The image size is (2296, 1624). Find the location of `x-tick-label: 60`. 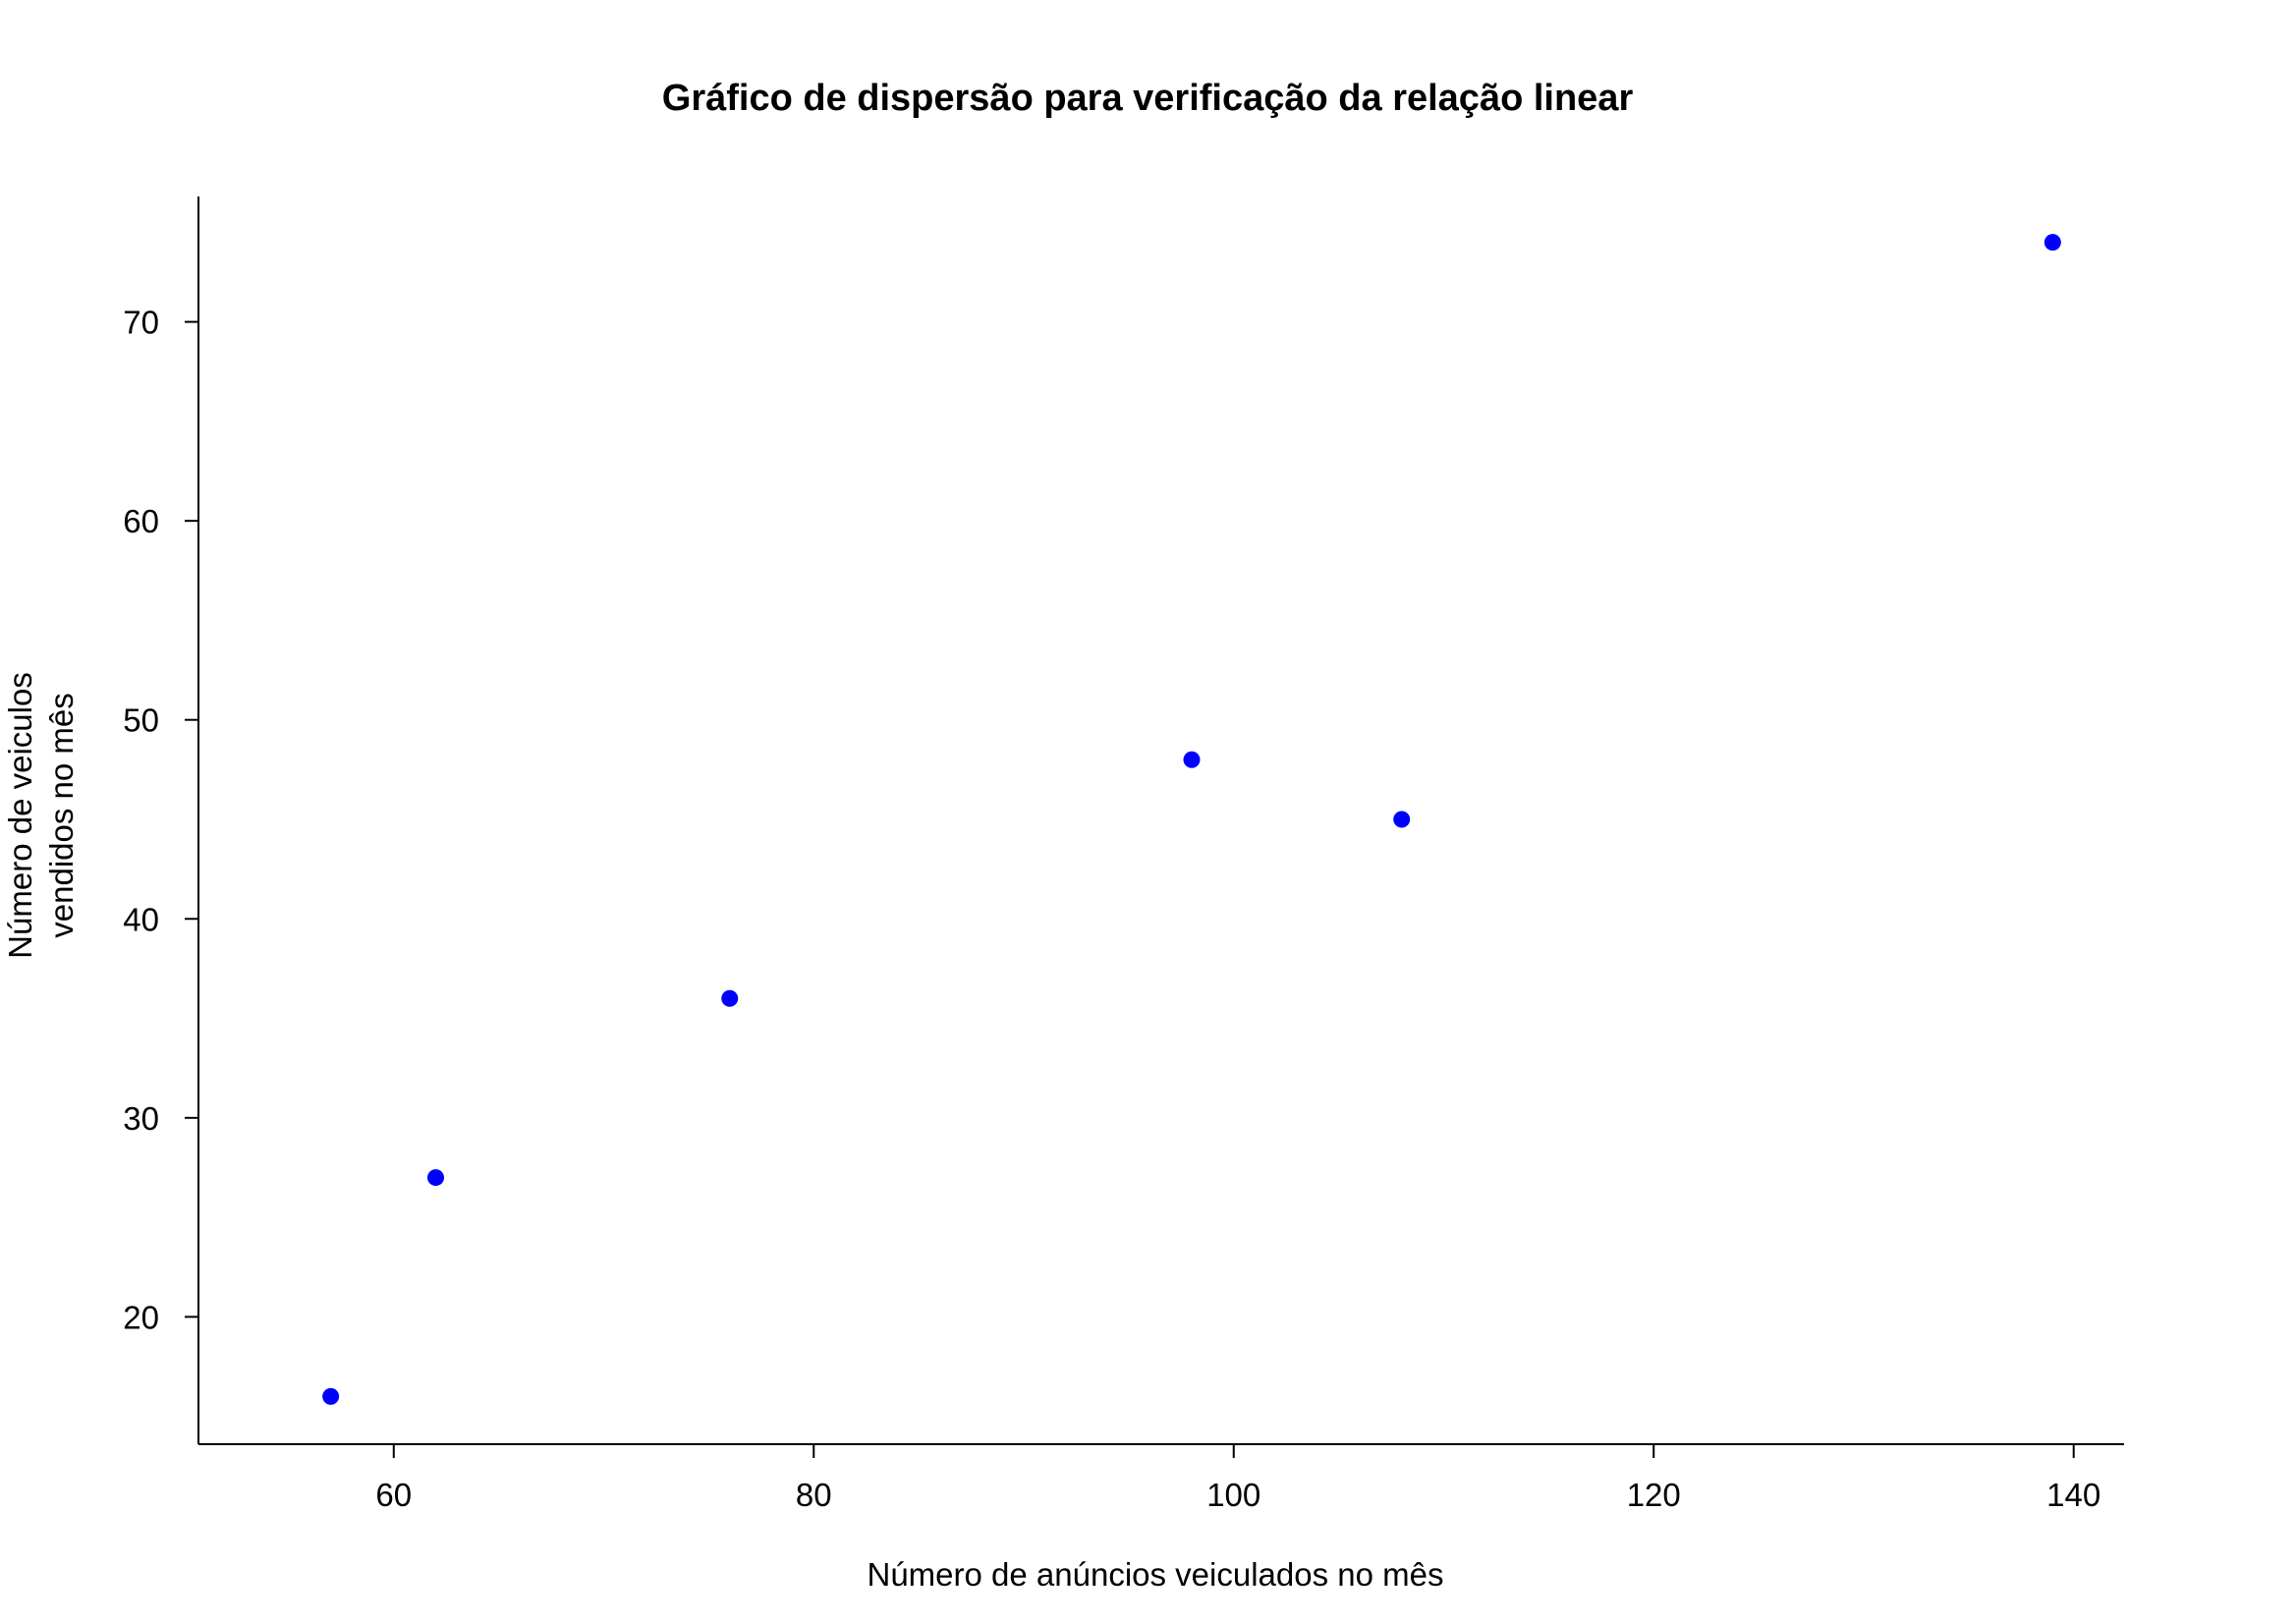

x-tick-label: 60 is located at coordinates (393, 1495).